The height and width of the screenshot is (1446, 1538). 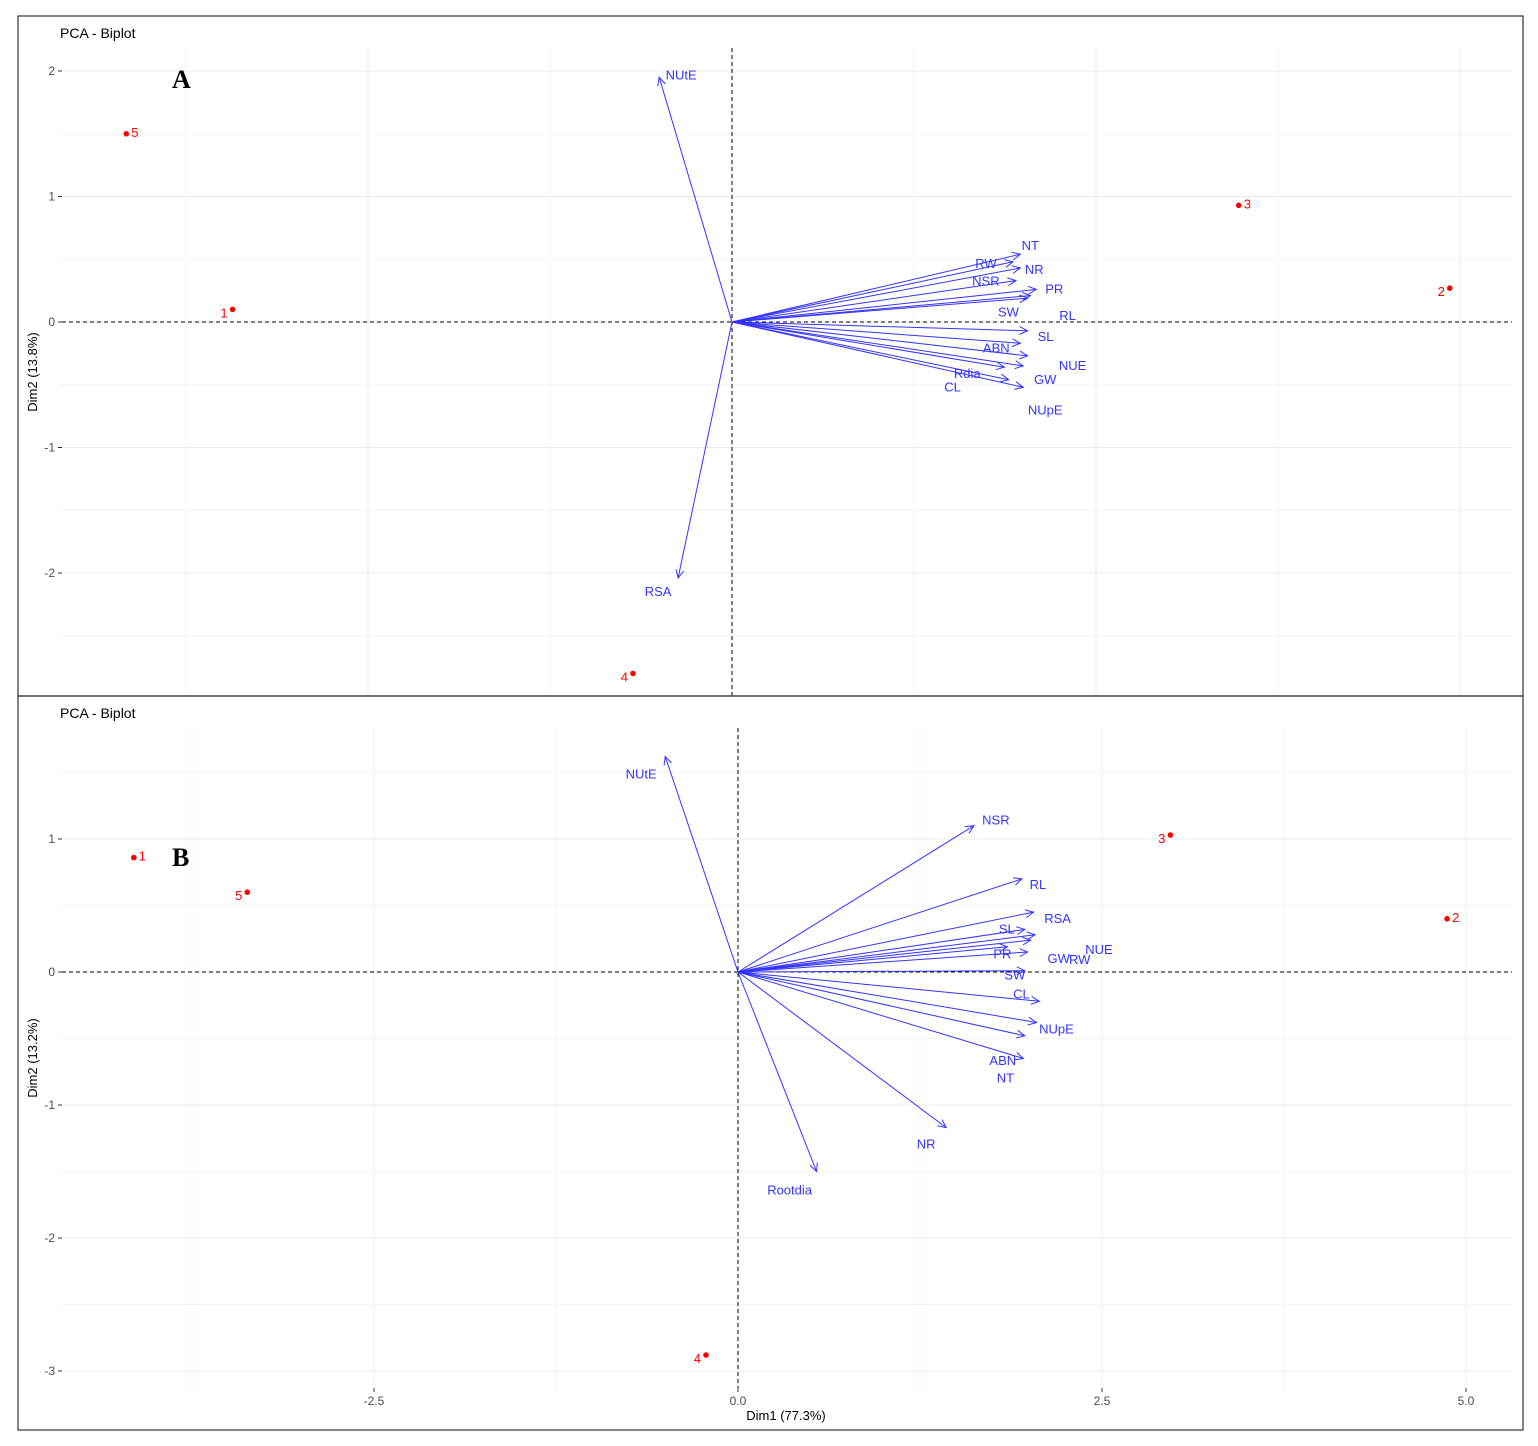 What do you see at coordinates (1009, 312) in the screenshot?
I see `variable-label: SW` at bounding box center [1009, 312].